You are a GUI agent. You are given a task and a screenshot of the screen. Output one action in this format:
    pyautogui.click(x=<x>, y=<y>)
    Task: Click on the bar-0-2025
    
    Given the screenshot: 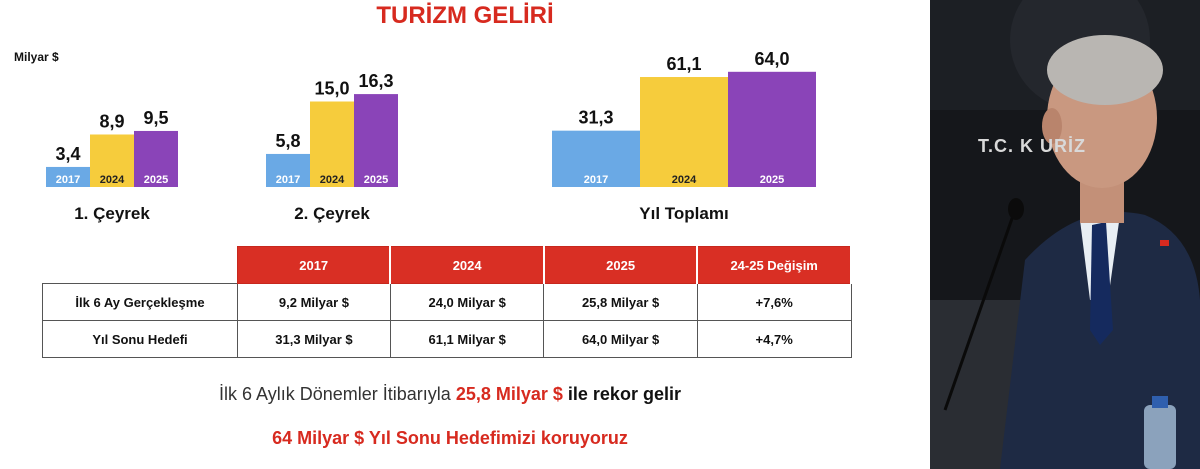 What is the action you would take?
    pyautogui.click(x=156, y=158)
    